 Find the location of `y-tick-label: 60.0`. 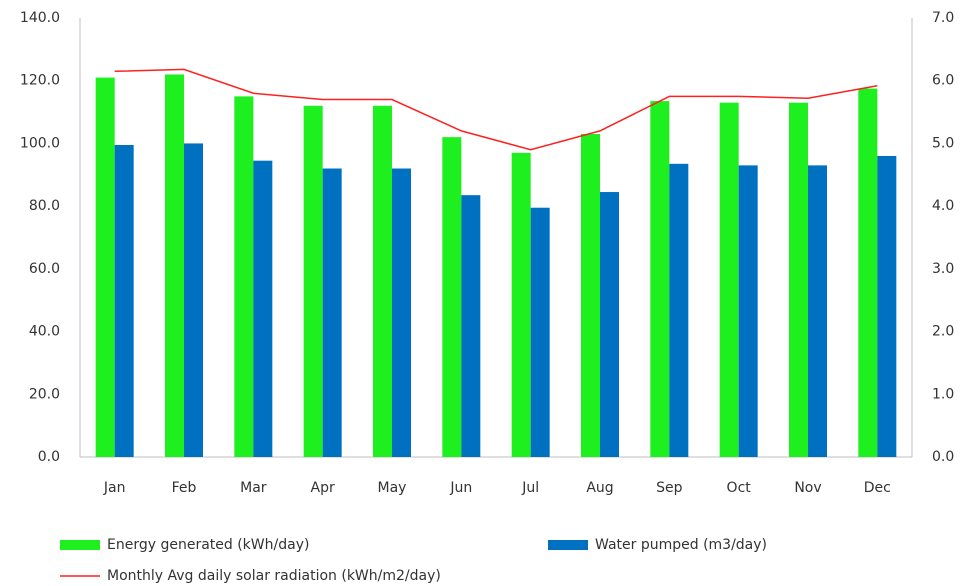

y-tick-label: 60.0 is located at coordinates (44, 269).